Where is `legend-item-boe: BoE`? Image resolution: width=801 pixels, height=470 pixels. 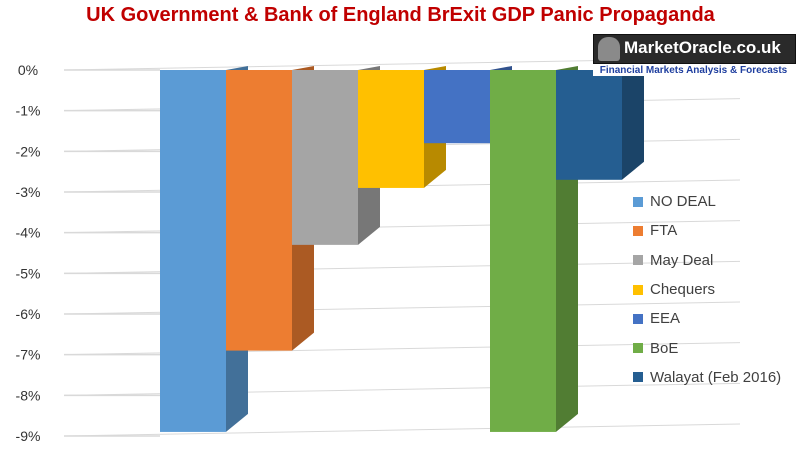
legend-item-boe: BoE is located at coordinates (707, 347).